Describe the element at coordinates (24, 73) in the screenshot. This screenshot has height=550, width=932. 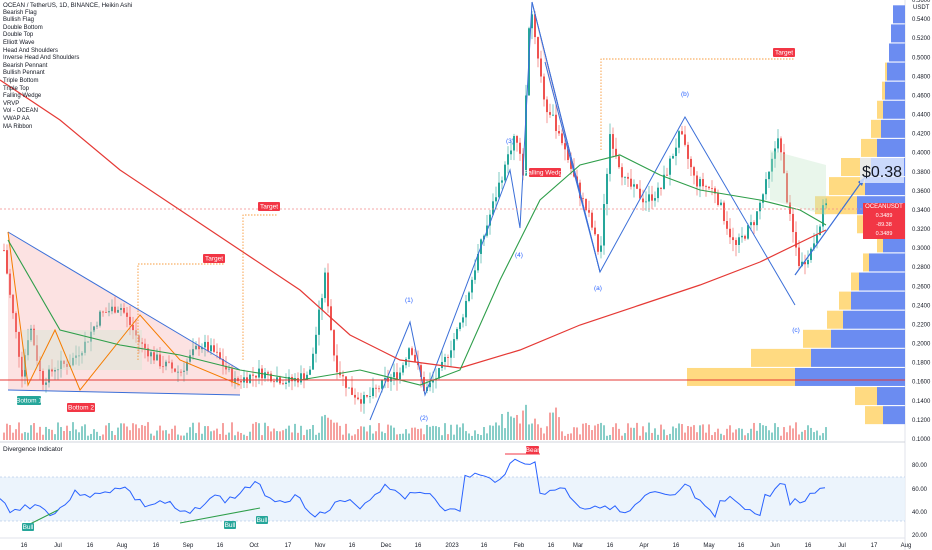
I see `indicator-item: Bullish Pennant` at that location.